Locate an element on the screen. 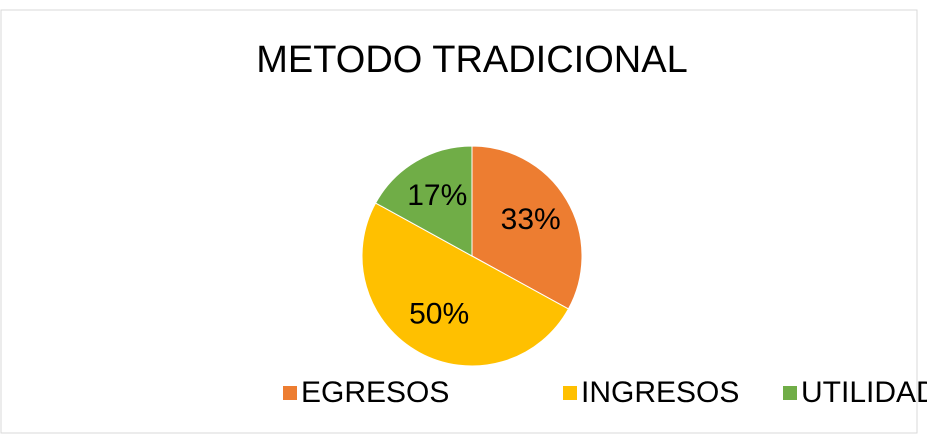  chart-title: METODO TRADICIONAL is located at coordinates (471, 60).